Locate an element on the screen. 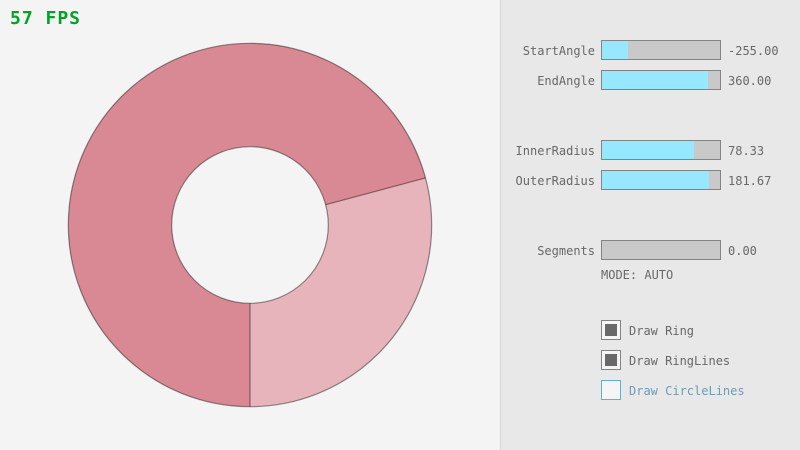 Image resolution: width=800 pixels, height=450 pixels. ring-startangle-line is located at coordinates (375, 191).